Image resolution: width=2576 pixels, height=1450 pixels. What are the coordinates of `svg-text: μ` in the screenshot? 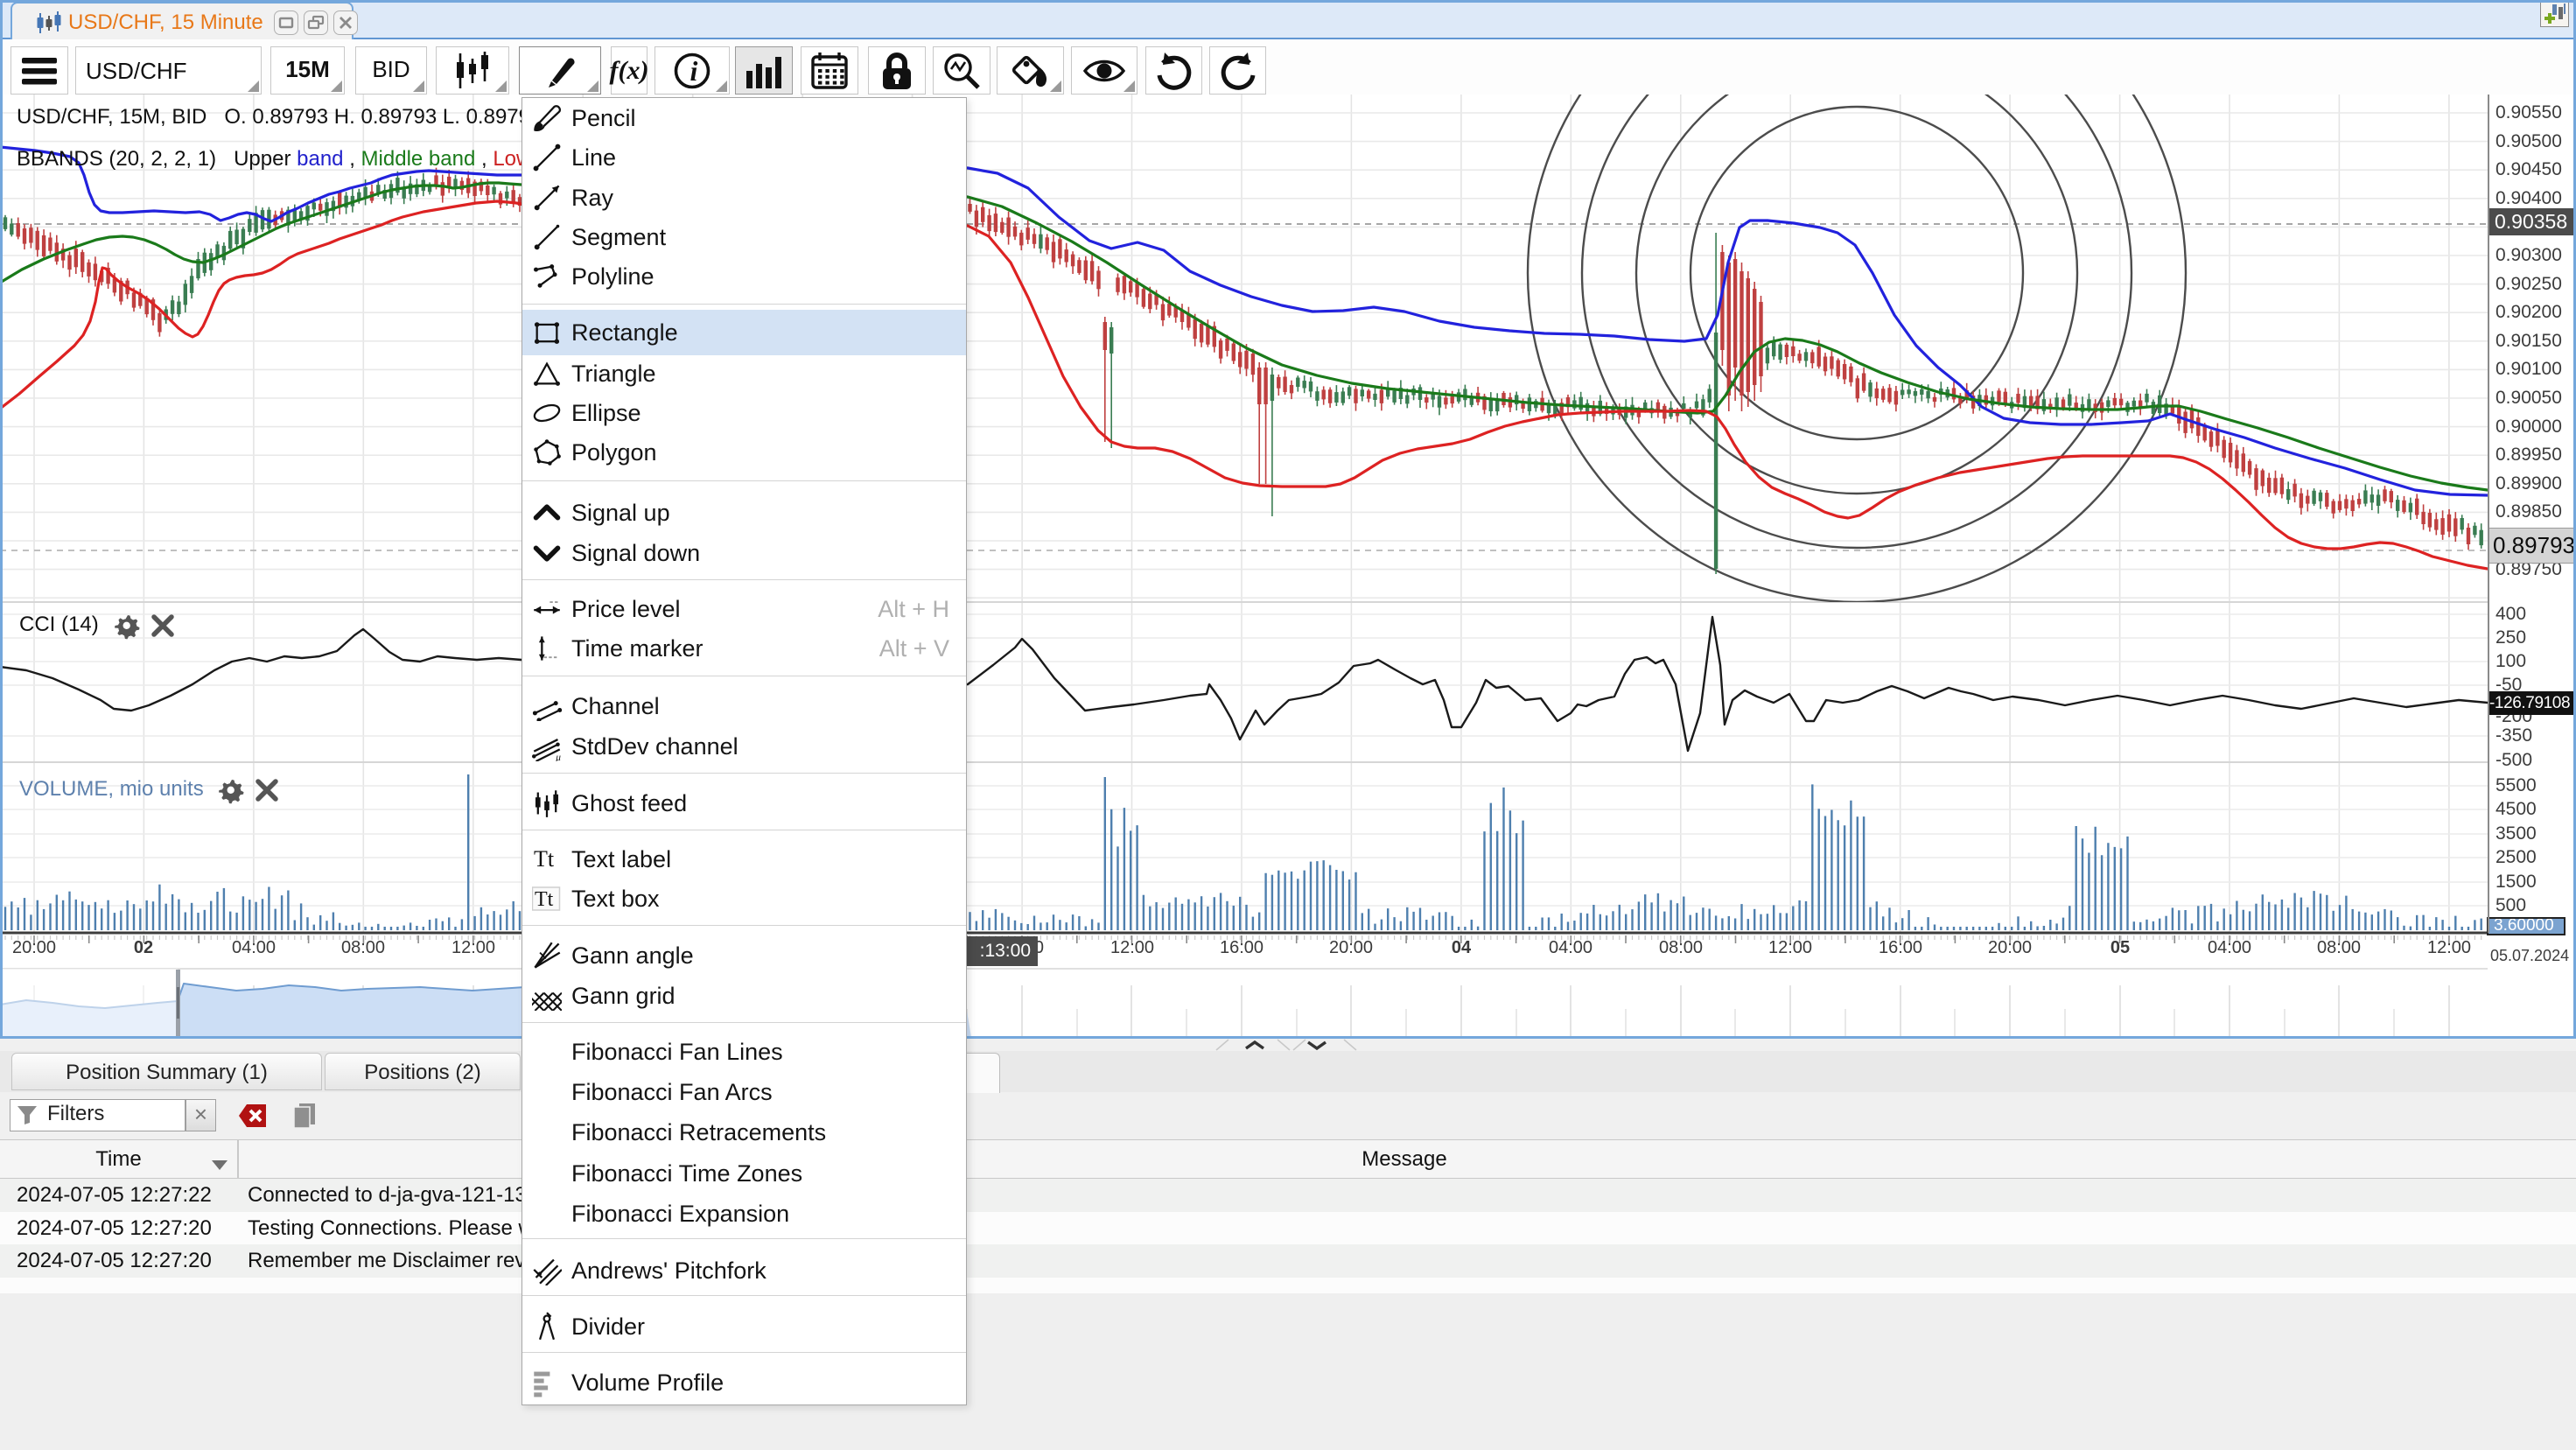 It's located at (558, 757).